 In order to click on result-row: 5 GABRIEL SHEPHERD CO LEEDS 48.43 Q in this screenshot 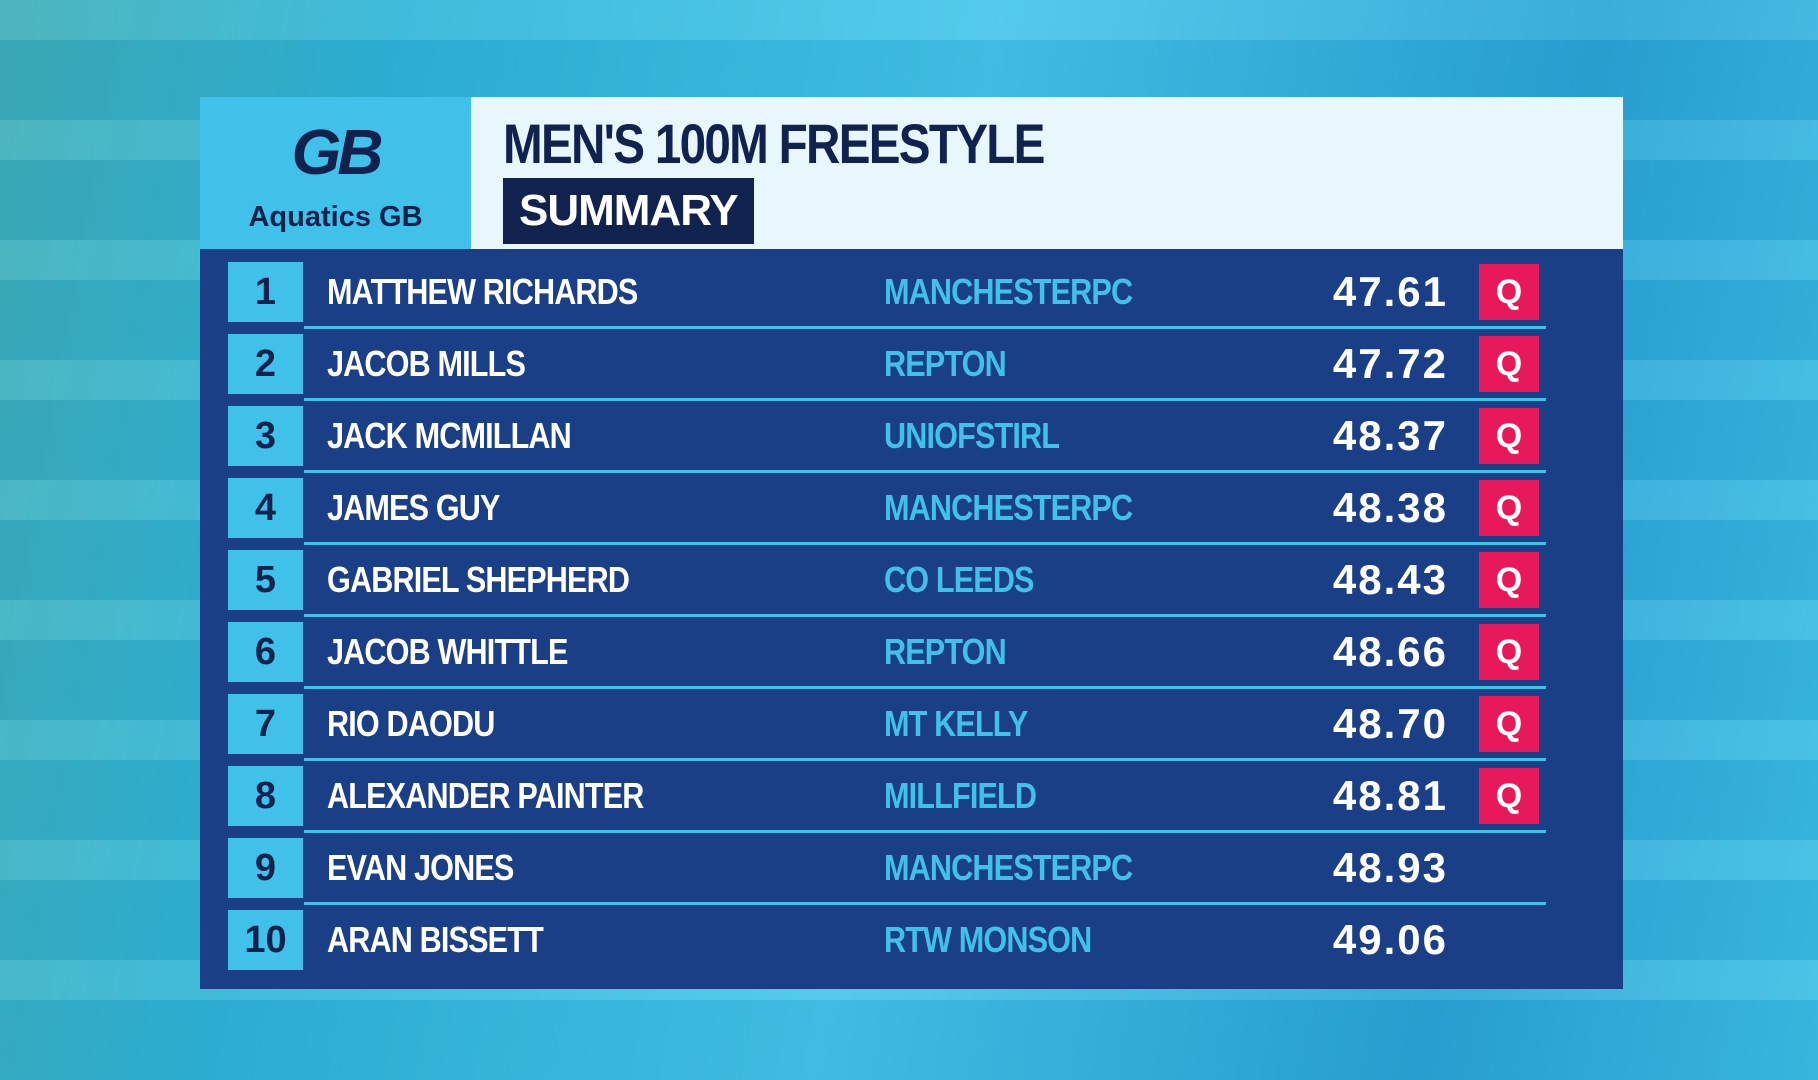, I will do `click(911, 586)`.